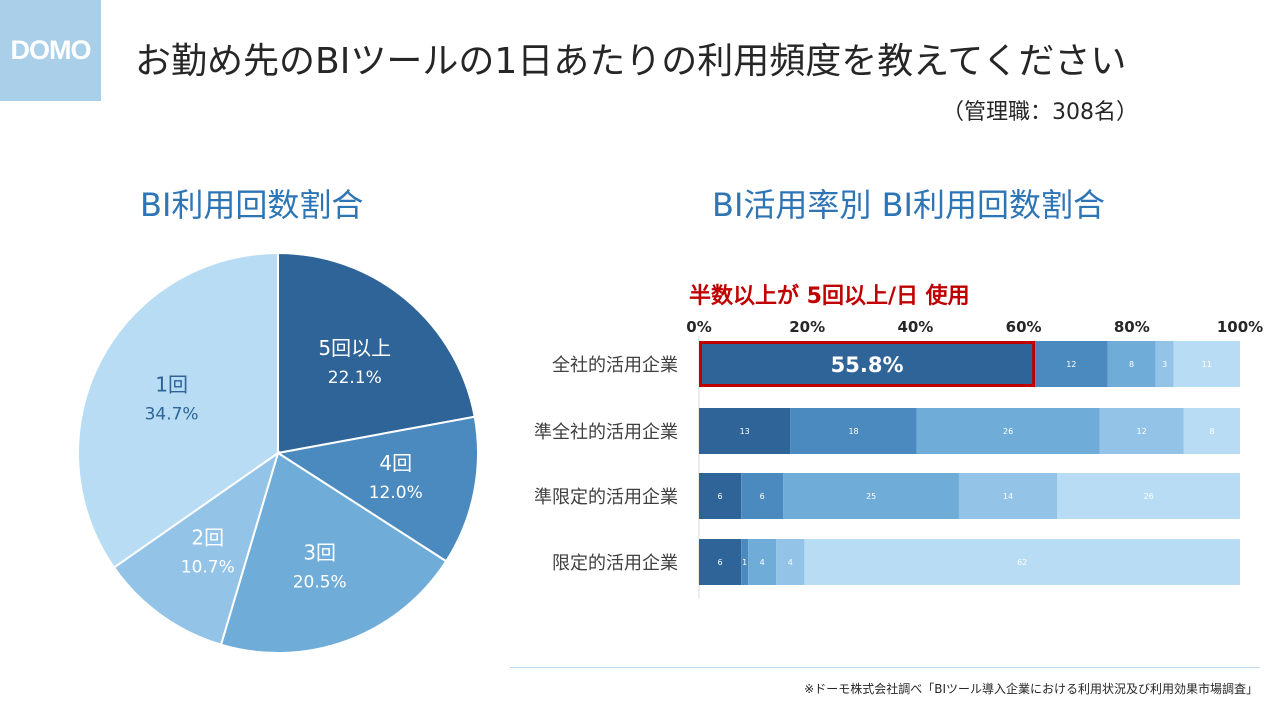  I want to click on pie-slice-value: 10.7%, so click(208, 567).